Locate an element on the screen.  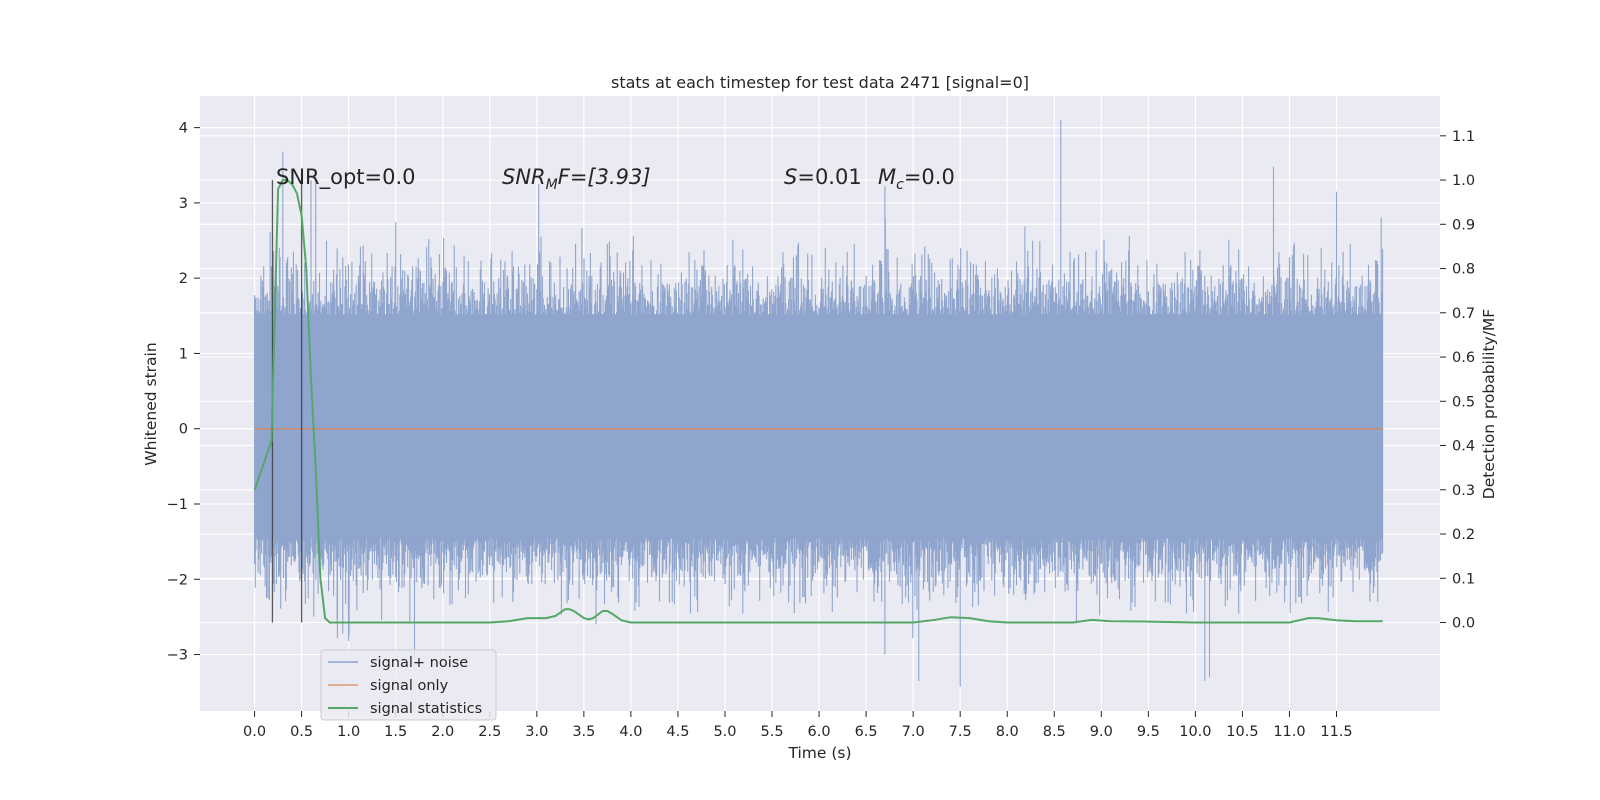
y-right-tick-label: 0.0 is located at coordinates (1463, 624).